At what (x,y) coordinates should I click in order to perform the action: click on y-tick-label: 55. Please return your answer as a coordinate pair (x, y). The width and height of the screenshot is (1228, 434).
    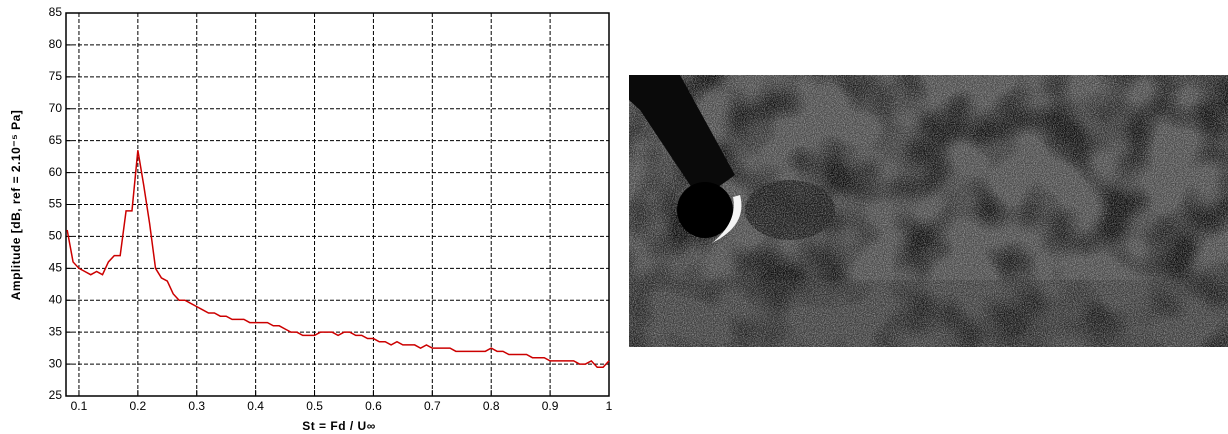
    Looking at the image, I should click on (56, 204).